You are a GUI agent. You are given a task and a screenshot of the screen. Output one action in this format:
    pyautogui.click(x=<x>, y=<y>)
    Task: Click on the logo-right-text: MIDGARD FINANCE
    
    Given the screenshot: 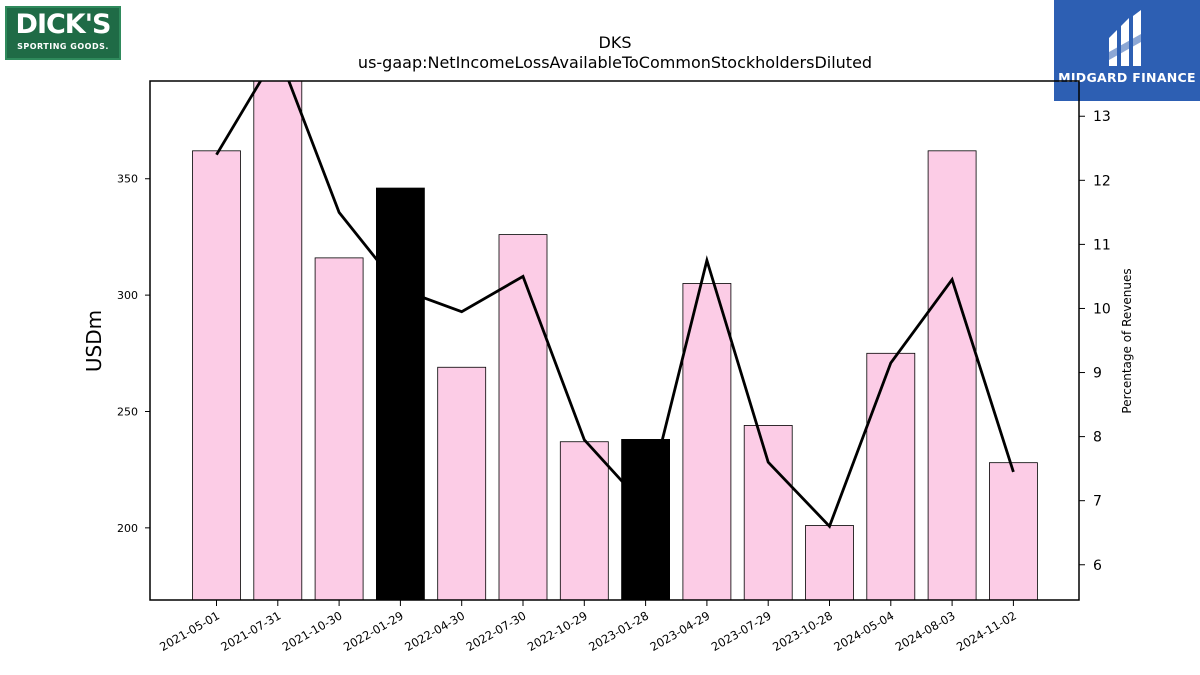 What is the action you would take?
    pyautogui.click(x=1127, y=77)
    